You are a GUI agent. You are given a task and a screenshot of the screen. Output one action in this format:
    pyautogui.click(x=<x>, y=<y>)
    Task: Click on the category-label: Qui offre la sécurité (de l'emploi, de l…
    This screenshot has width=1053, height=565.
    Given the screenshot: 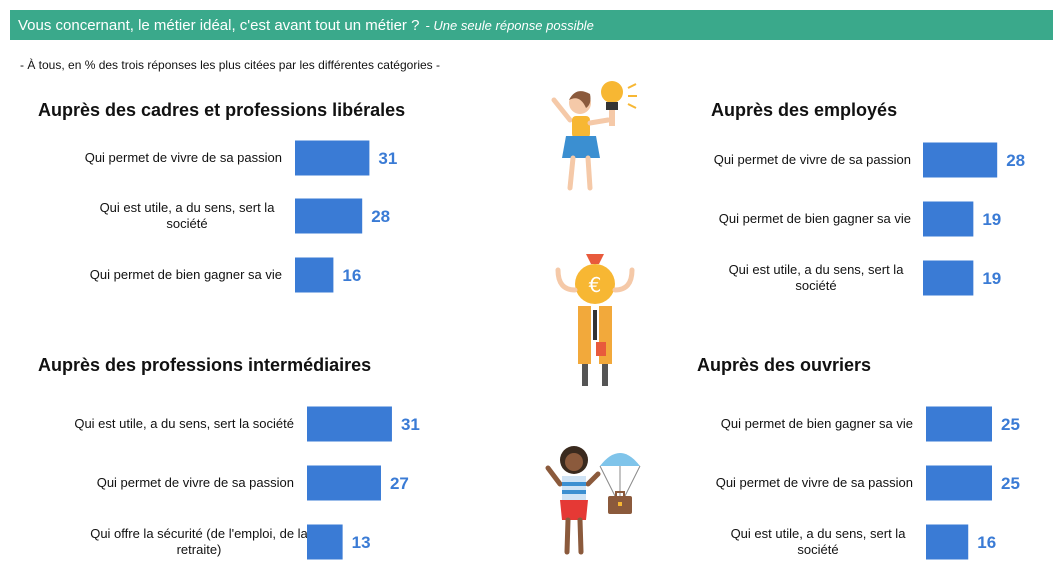 What is the action you would take?
    pyautogui.click(x=199, y=533)
    